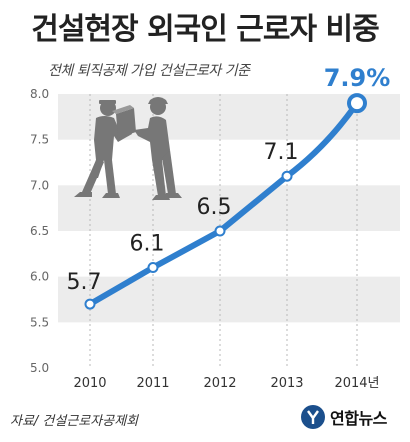 The width and height of the screenshot is (410, 442). I want to click on y-tick-label: 8.0, so click(39, 94).